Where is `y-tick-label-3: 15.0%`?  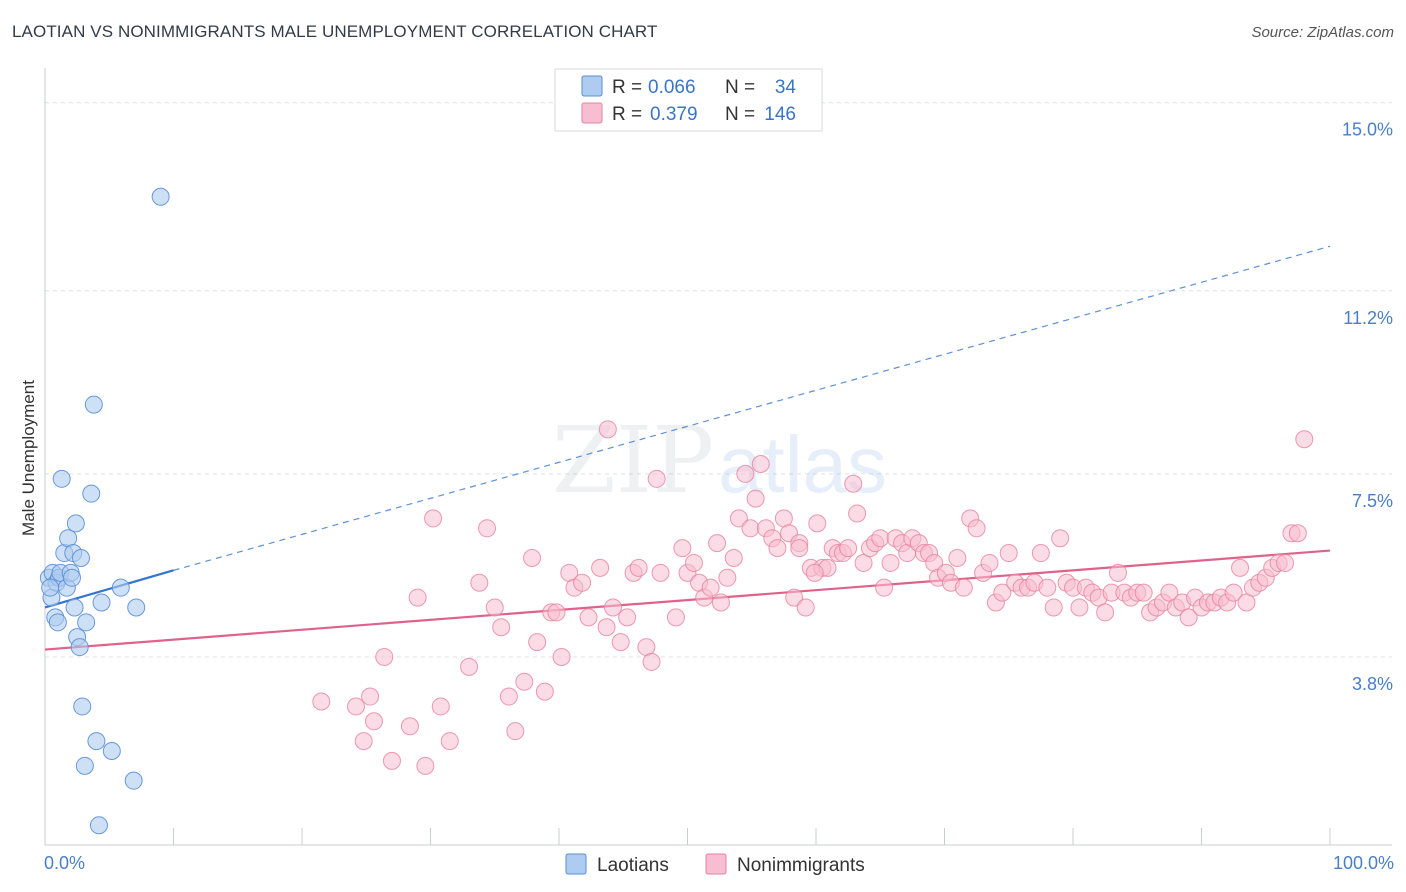 y-tick-label-3: 15.0% is located at coordinates (1367, 130).